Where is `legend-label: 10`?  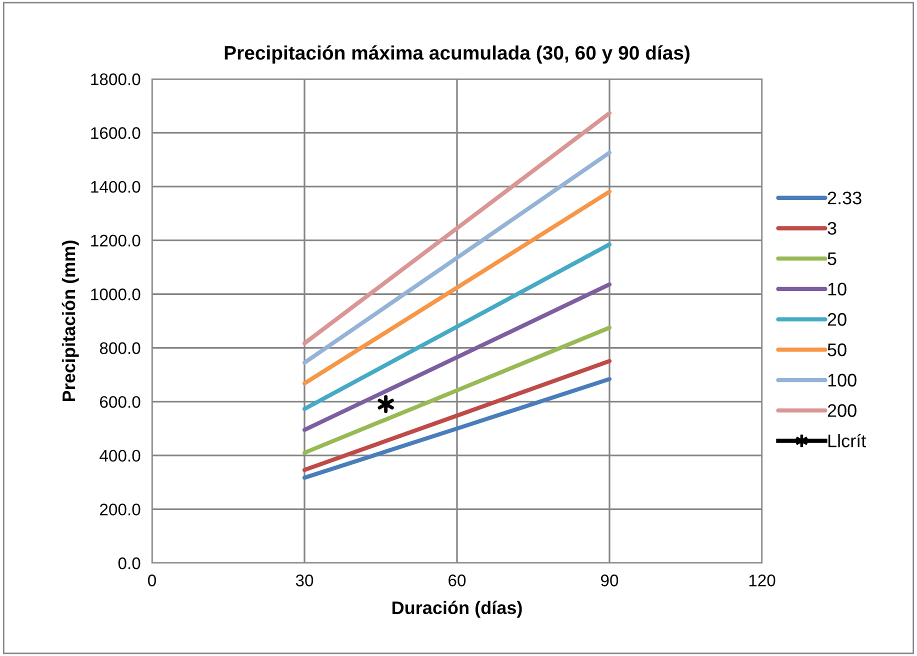 legend-label: 10 is located at coordinates (837, 289).